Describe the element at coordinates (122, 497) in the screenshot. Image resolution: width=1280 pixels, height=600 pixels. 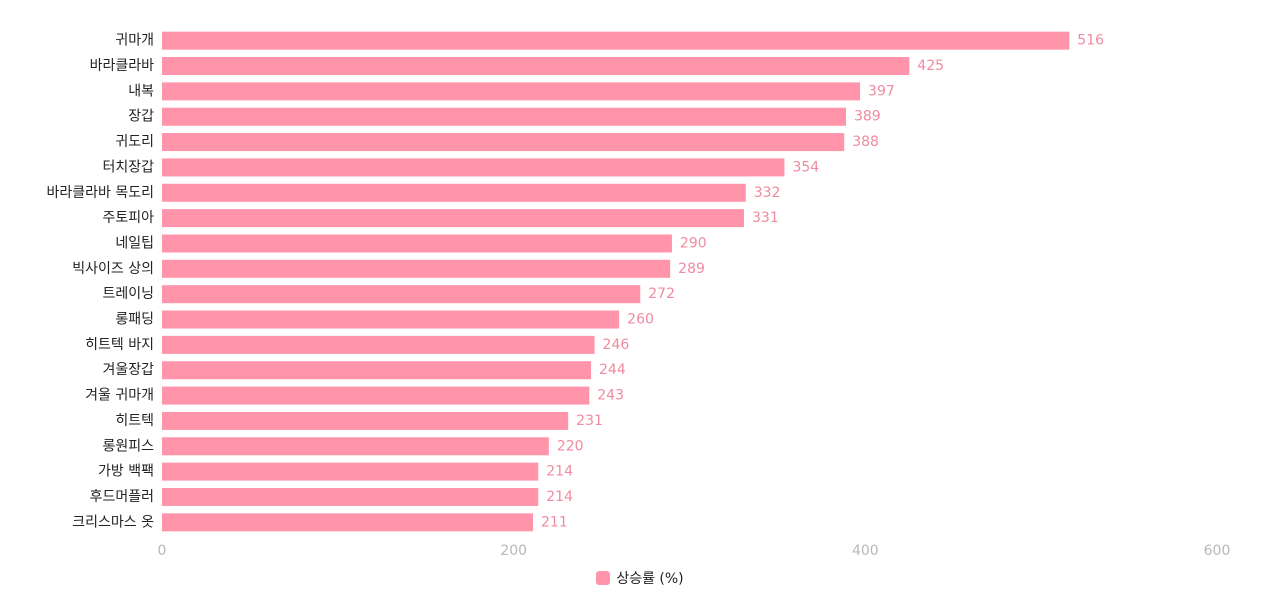
I see `category-label: 후드머플러` at that location.